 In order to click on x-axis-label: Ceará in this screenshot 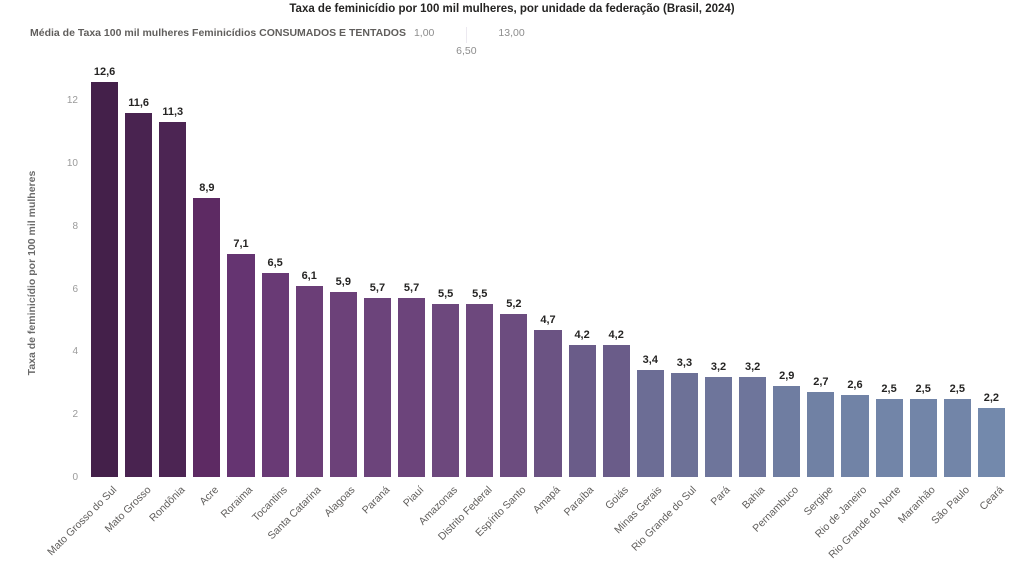, I will do `click(991, 498)`.